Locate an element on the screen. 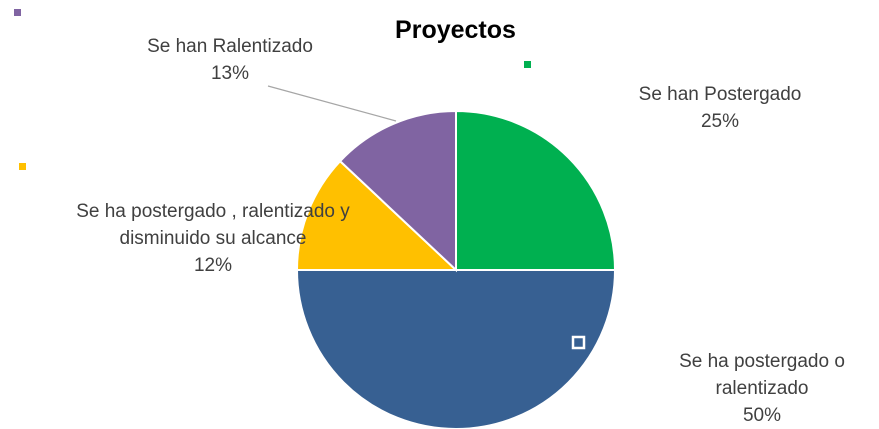 The width and height of the screenshot is (879, 429). slice-category: Se ha postergado o ralentizado is located at coordinates (762, 375).